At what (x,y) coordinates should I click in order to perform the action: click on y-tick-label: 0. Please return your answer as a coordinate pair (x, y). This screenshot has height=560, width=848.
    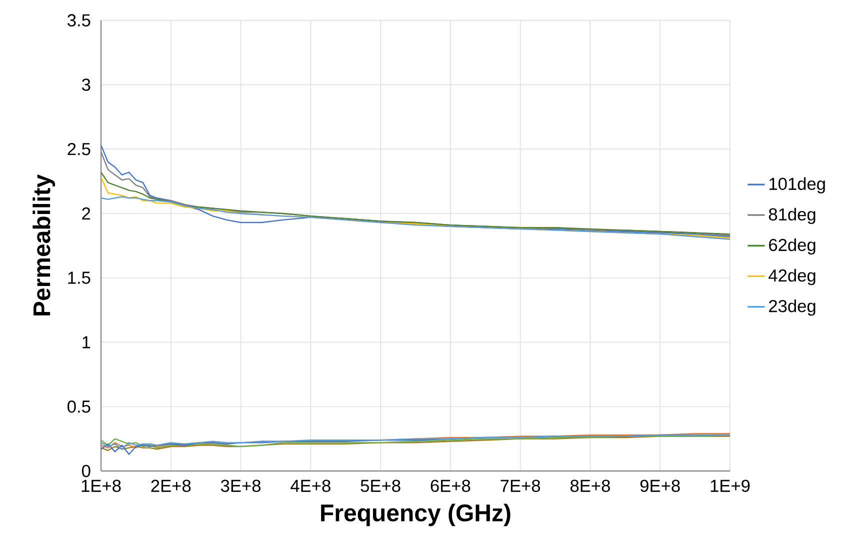
    Looking at the image, I should click on (86, 471).